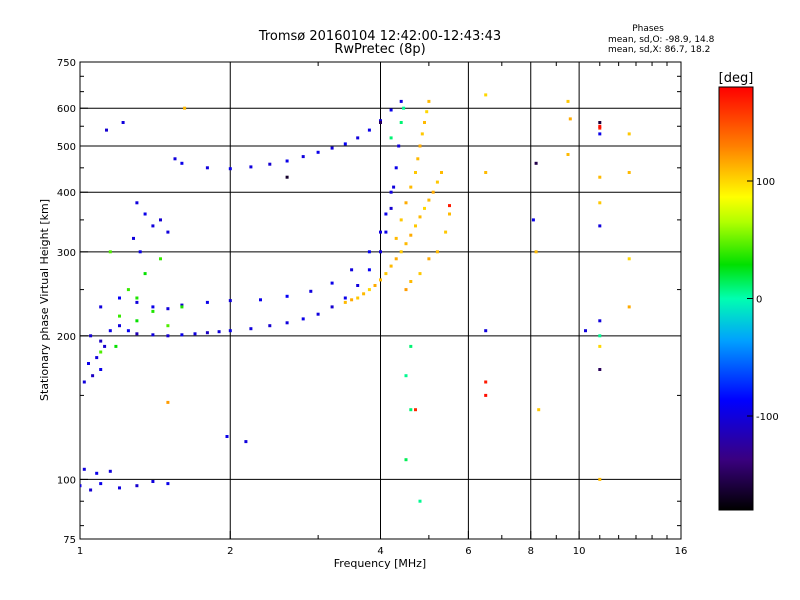 This screenshot has width=800, height=600. Describe the element at coordinates (648, 29) in the screenshot. I see `phases-heading: Phases` at that location.